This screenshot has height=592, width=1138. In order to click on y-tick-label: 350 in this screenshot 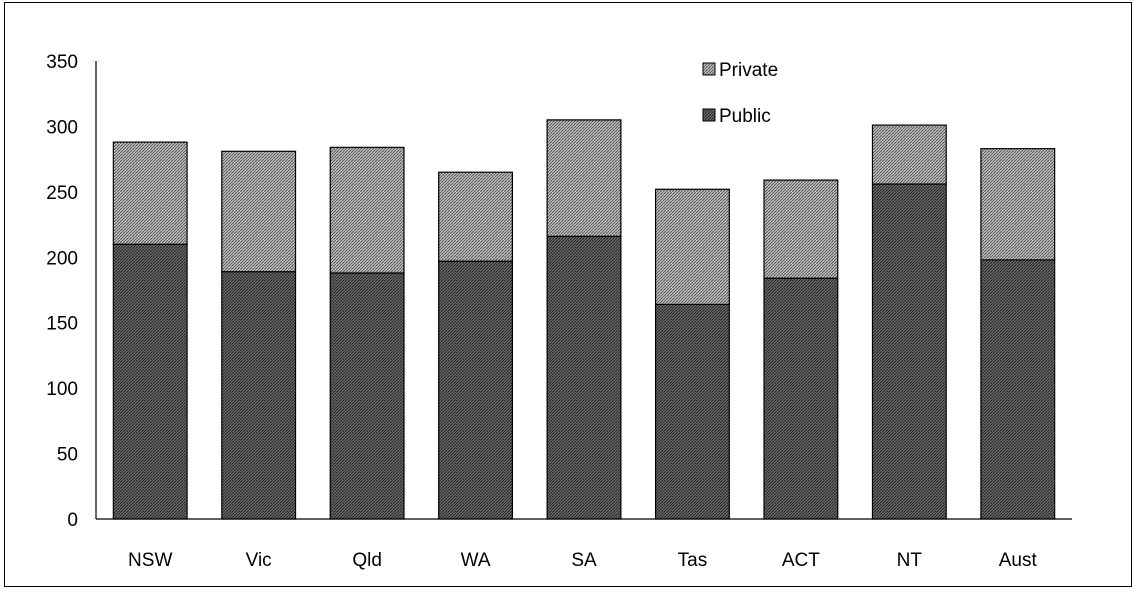, I will do `click(62, 62)`.